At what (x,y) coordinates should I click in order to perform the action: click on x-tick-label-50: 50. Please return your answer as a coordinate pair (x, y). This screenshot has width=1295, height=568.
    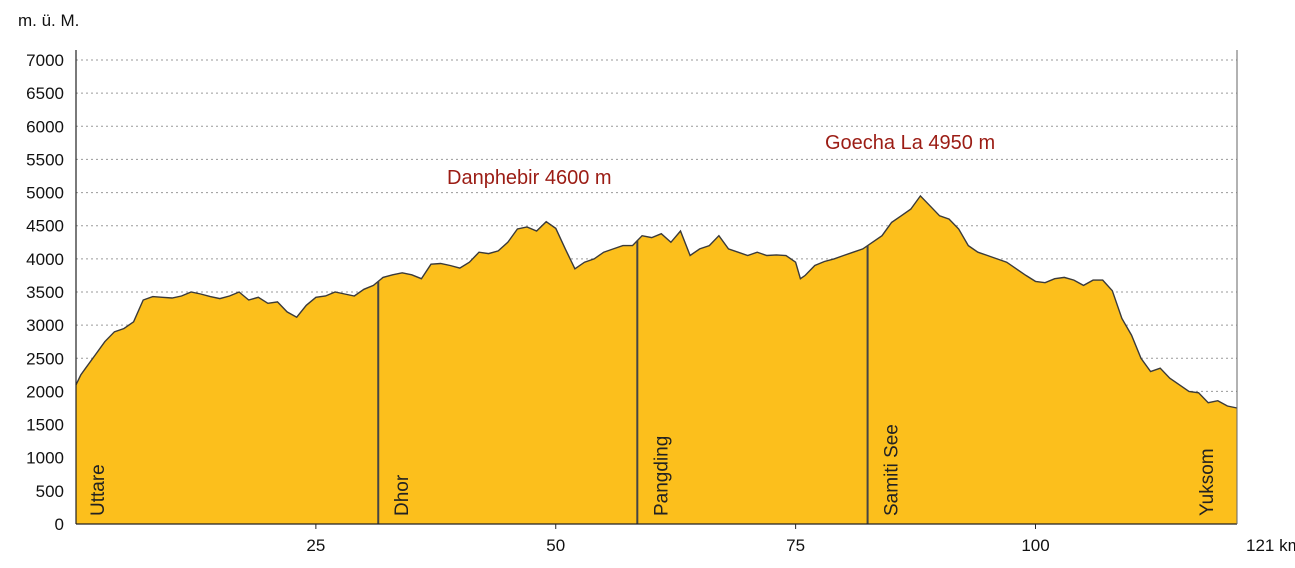
    Looking at the image, I should click on (555, 545).